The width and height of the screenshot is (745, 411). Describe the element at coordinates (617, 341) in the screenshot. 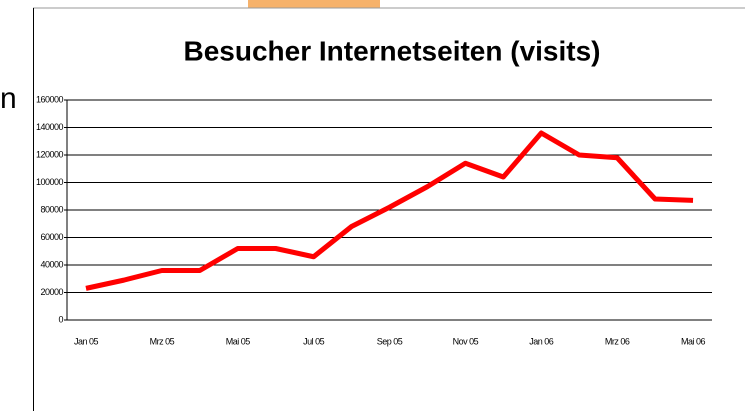

I see `x-tick-label: Mrz 06` at that location.